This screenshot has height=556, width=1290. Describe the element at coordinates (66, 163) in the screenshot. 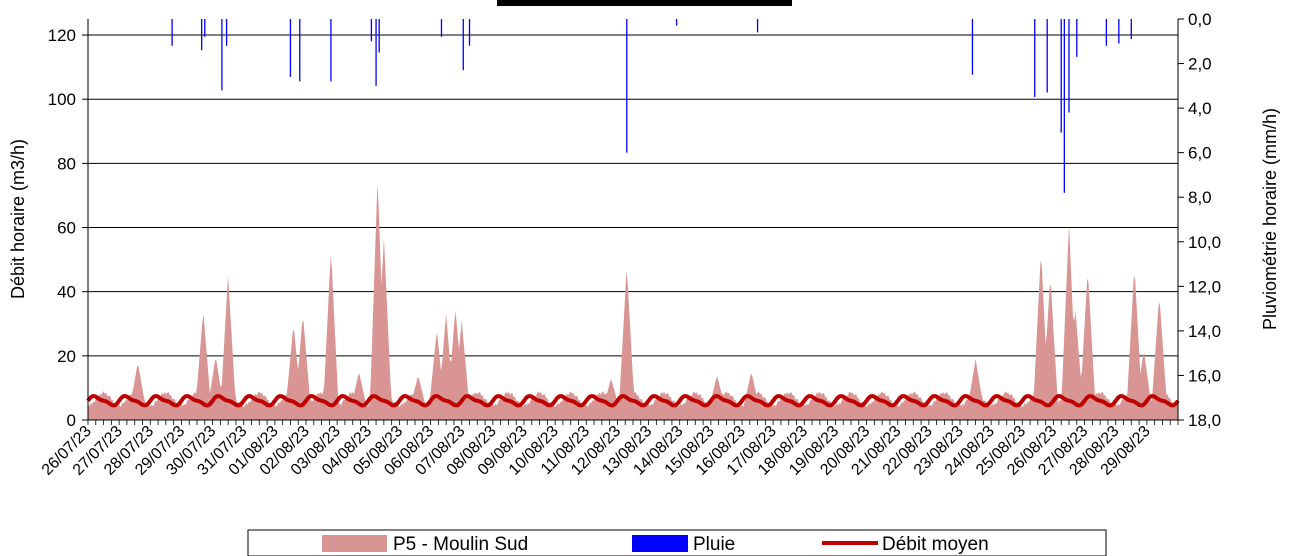

I see `y-tick-label-80: 80` at that location.